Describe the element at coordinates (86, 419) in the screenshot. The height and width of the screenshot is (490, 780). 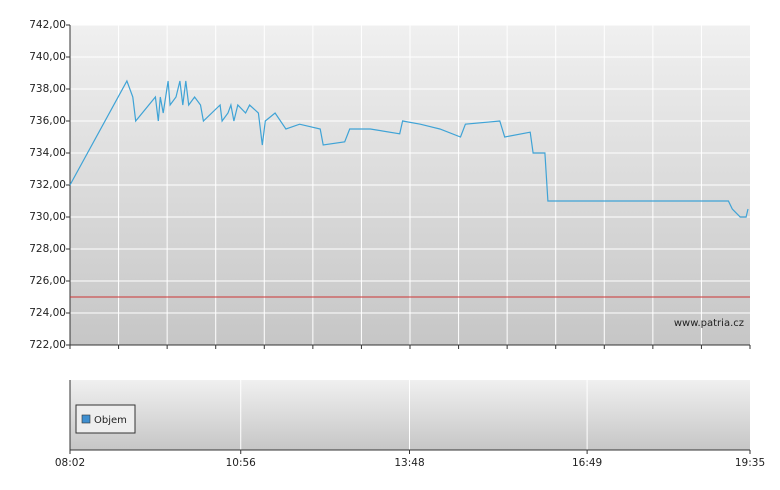
I see `legend-swatch` at that location.